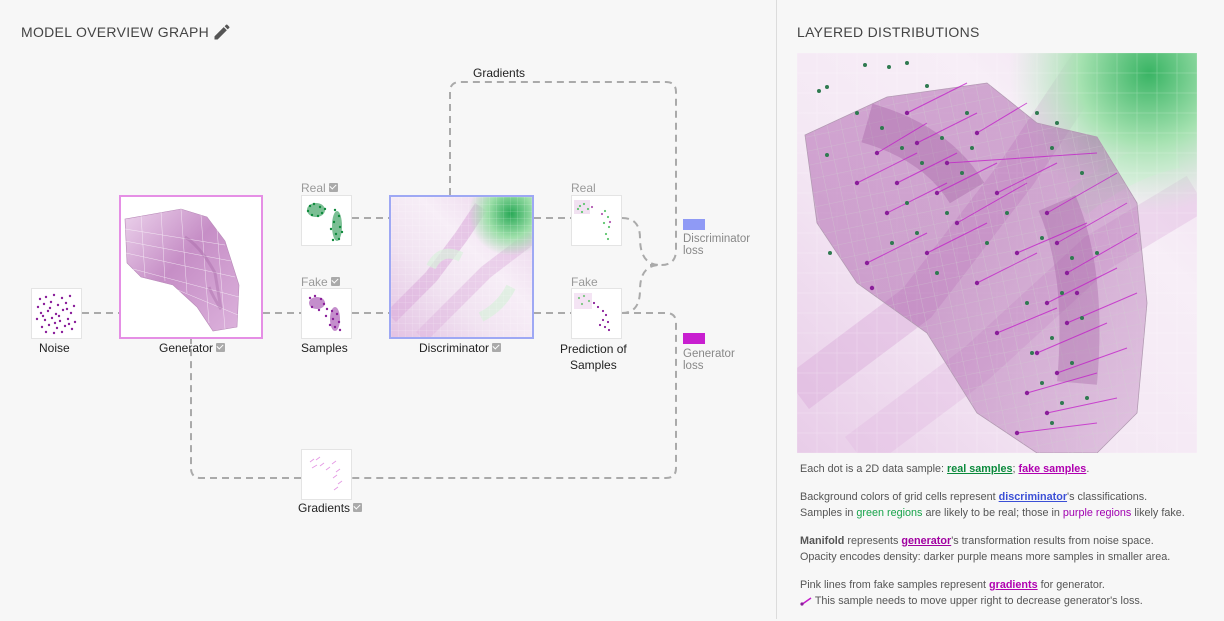 The width and height of the screenshot is (1224, 621). Describe the element at coordinates (497, 348) in the screenshot. I see `discriminator-checkbox` at that location.